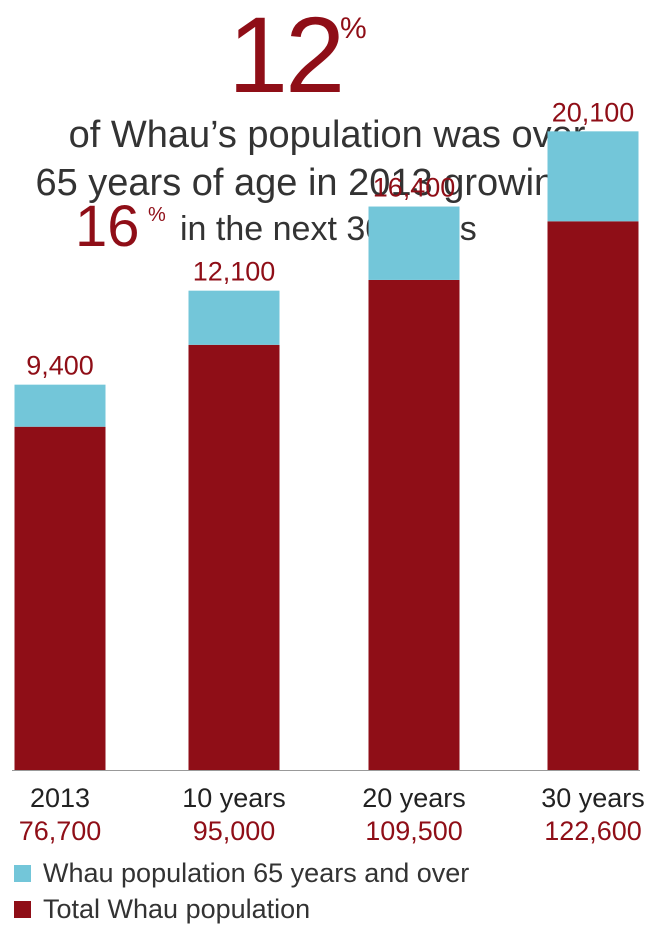 The image size is (654, 929). I want to click on legend-swatch-total, so click(22, 909).